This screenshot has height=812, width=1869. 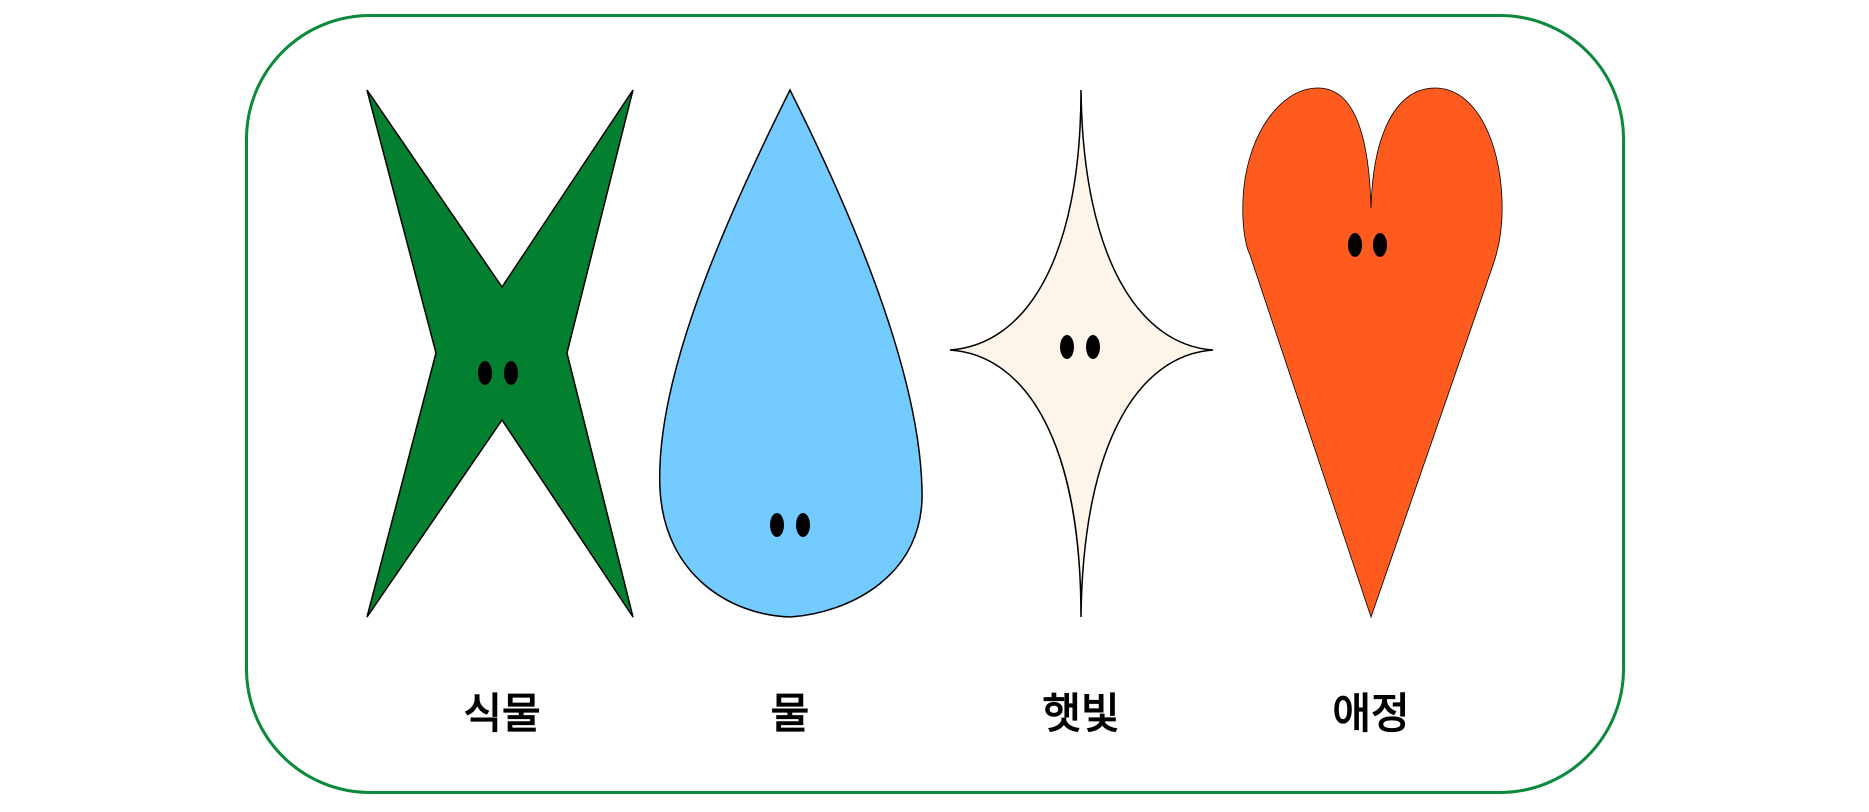 I want to click on label-plant: 식물, so click(x=502, y=713).